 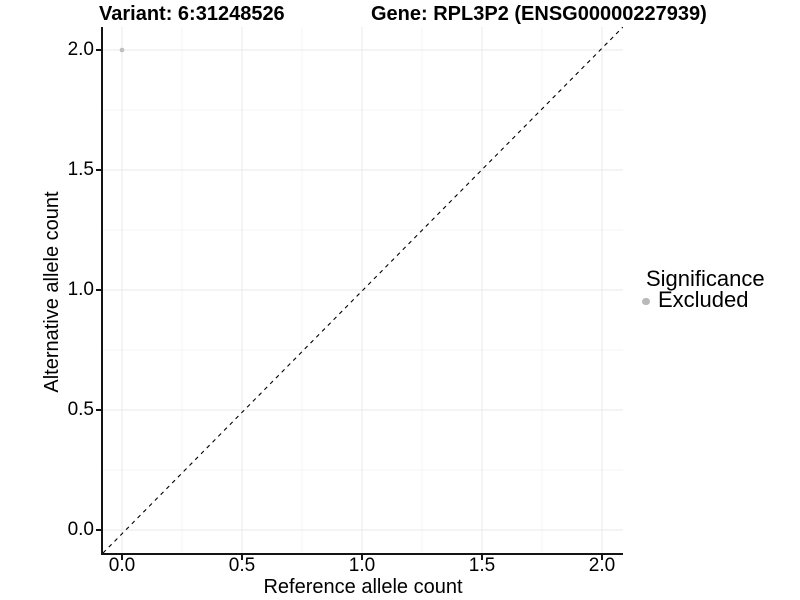 What do you see at coordinates (362, 565) in the screenshot?
I see `x-tick-label: 1.0` at bounding box center [362, 565].